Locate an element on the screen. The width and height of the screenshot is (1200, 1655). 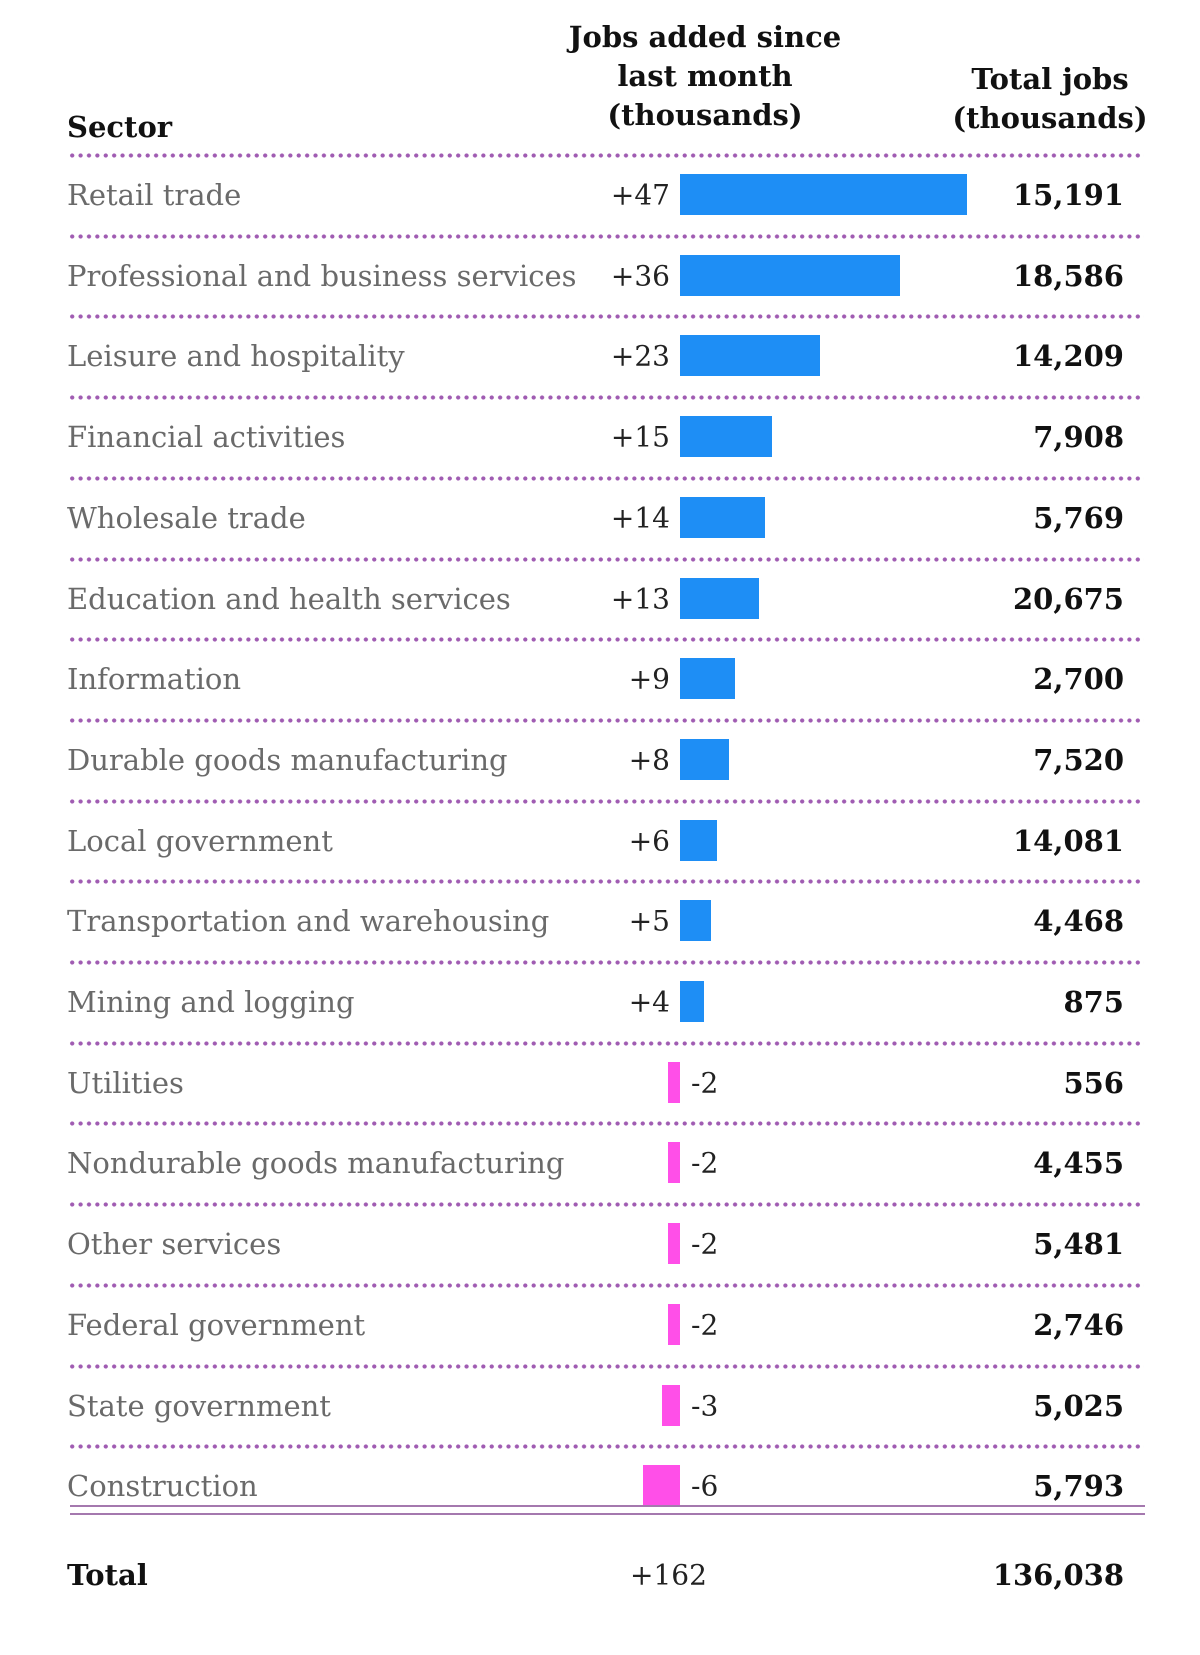
jobs-added-value: +14 is located at coordinates (640, 518).